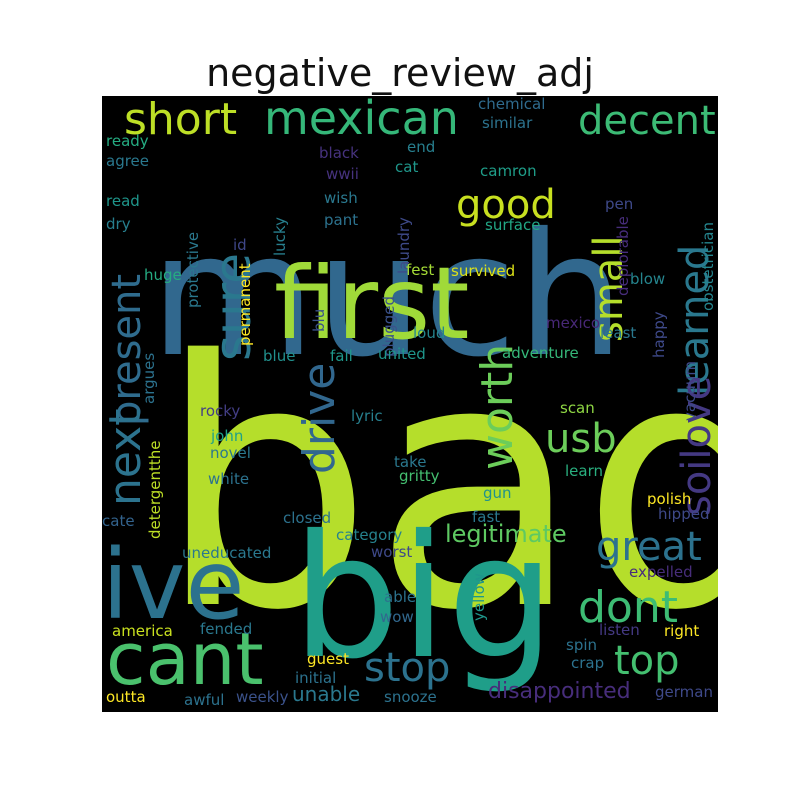 Image resolution: width=800 pixels, height=800 pixels. Describe the element at coordinates (647, 121) in the screenshot. I see `word-decent: decent` at that location.